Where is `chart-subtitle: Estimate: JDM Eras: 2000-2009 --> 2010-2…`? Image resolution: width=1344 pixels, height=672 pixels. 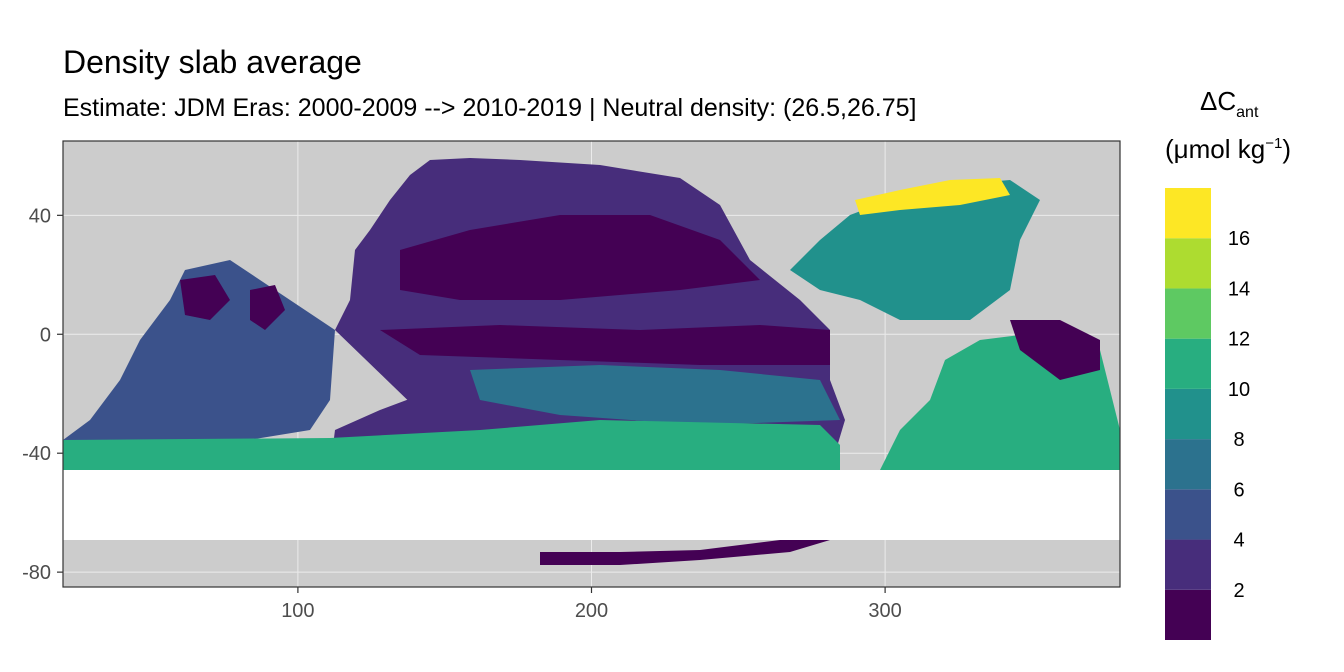 chart-subtitle: Estimate: JDM Eras: 2000-2009 --> 2010-2… is located at coordinates (490, 108).